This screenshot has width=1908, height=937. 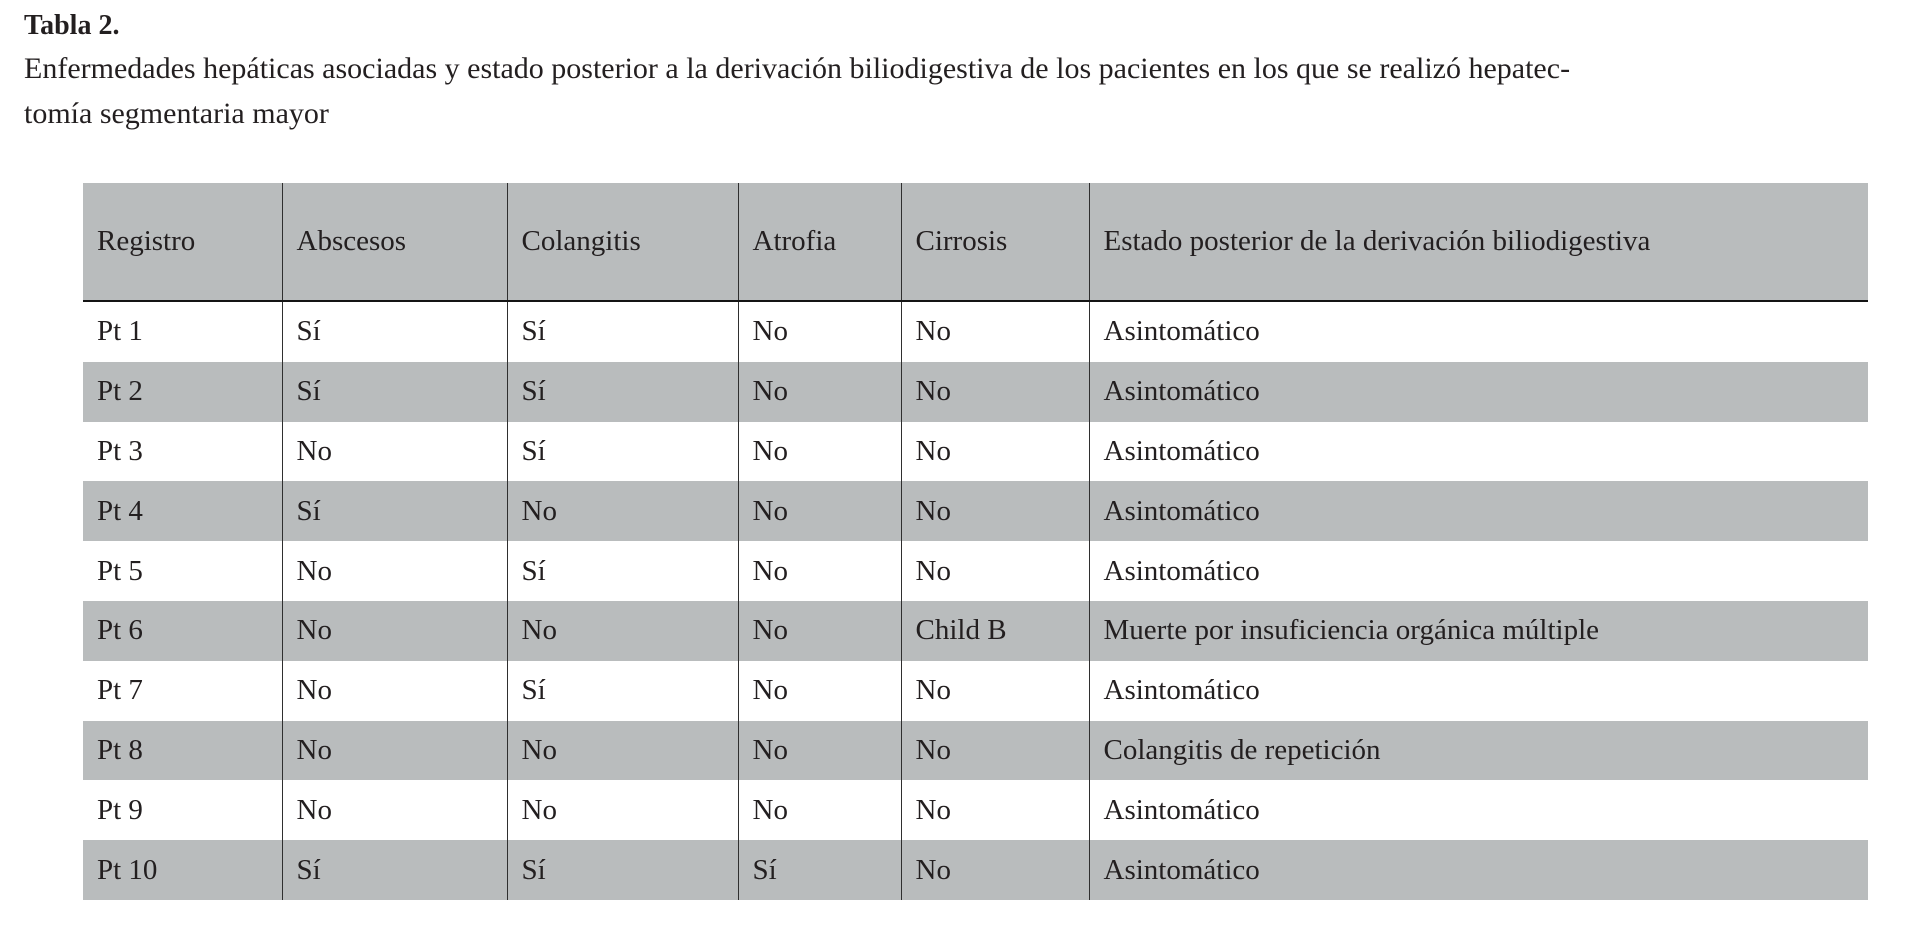 What do you see at coordinates (819, 242) in the screenshot?
I see `column-header-atrofia: Atrofia` at bounding box center [819, 242].